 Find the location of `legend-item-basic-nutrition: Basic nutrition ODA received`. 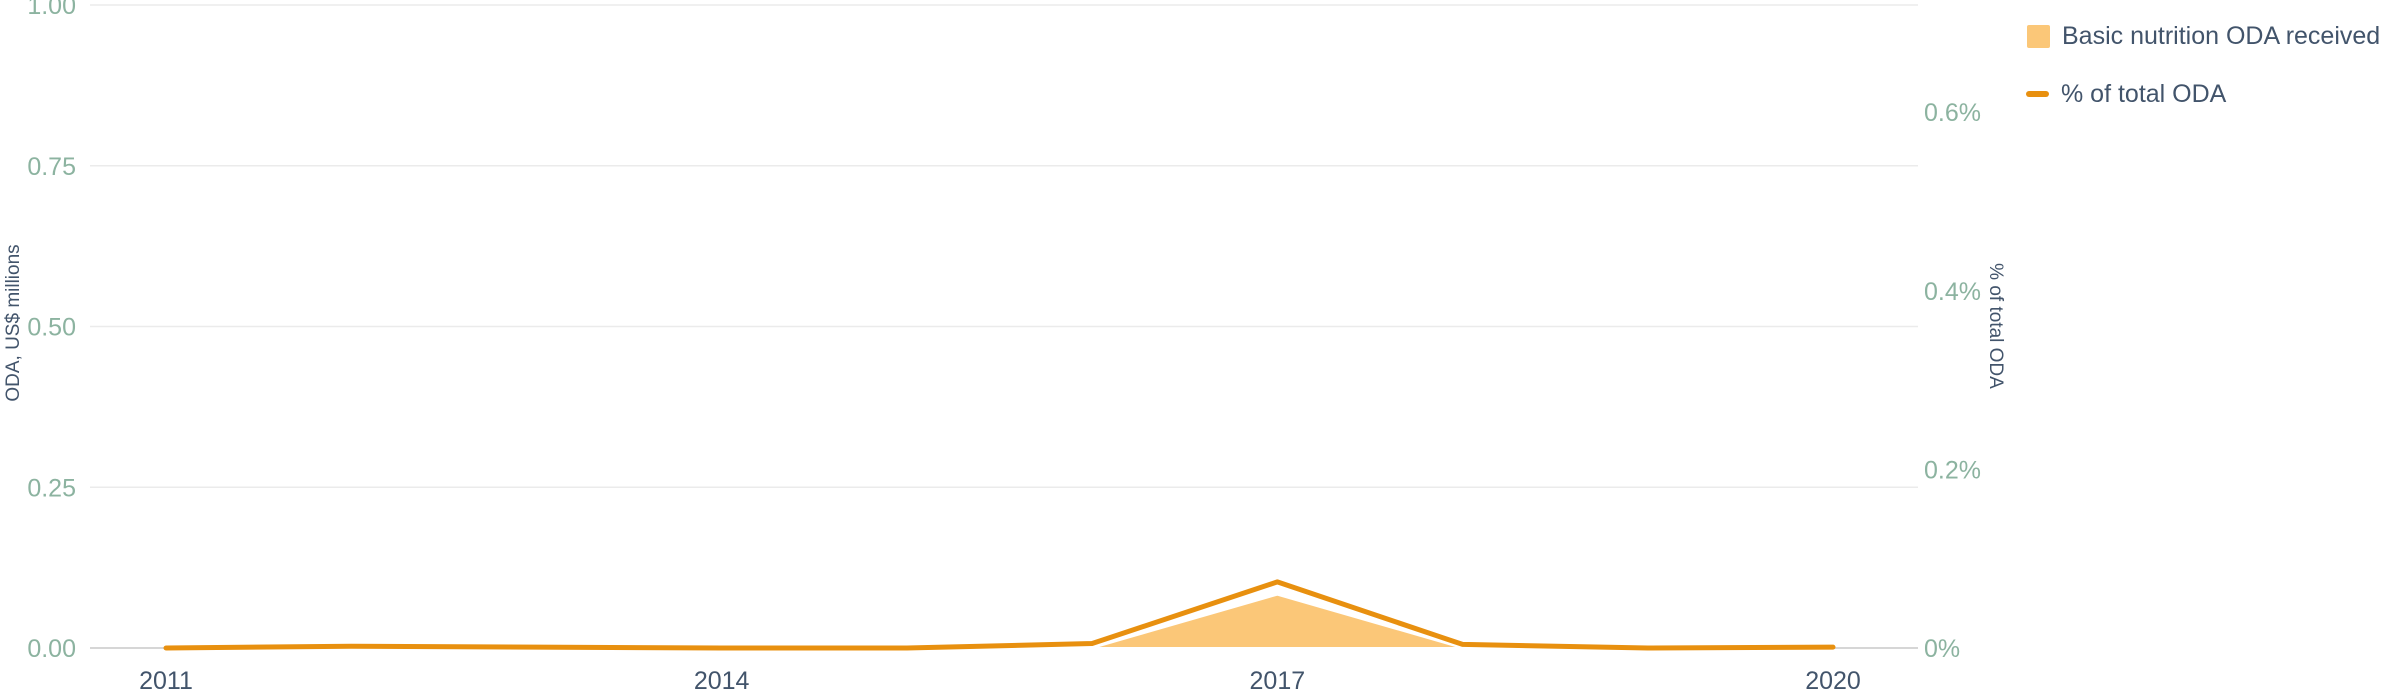

legend-item-basic-nutrition: Basic nutrition ODA received is located at coordinates (2202, 36).